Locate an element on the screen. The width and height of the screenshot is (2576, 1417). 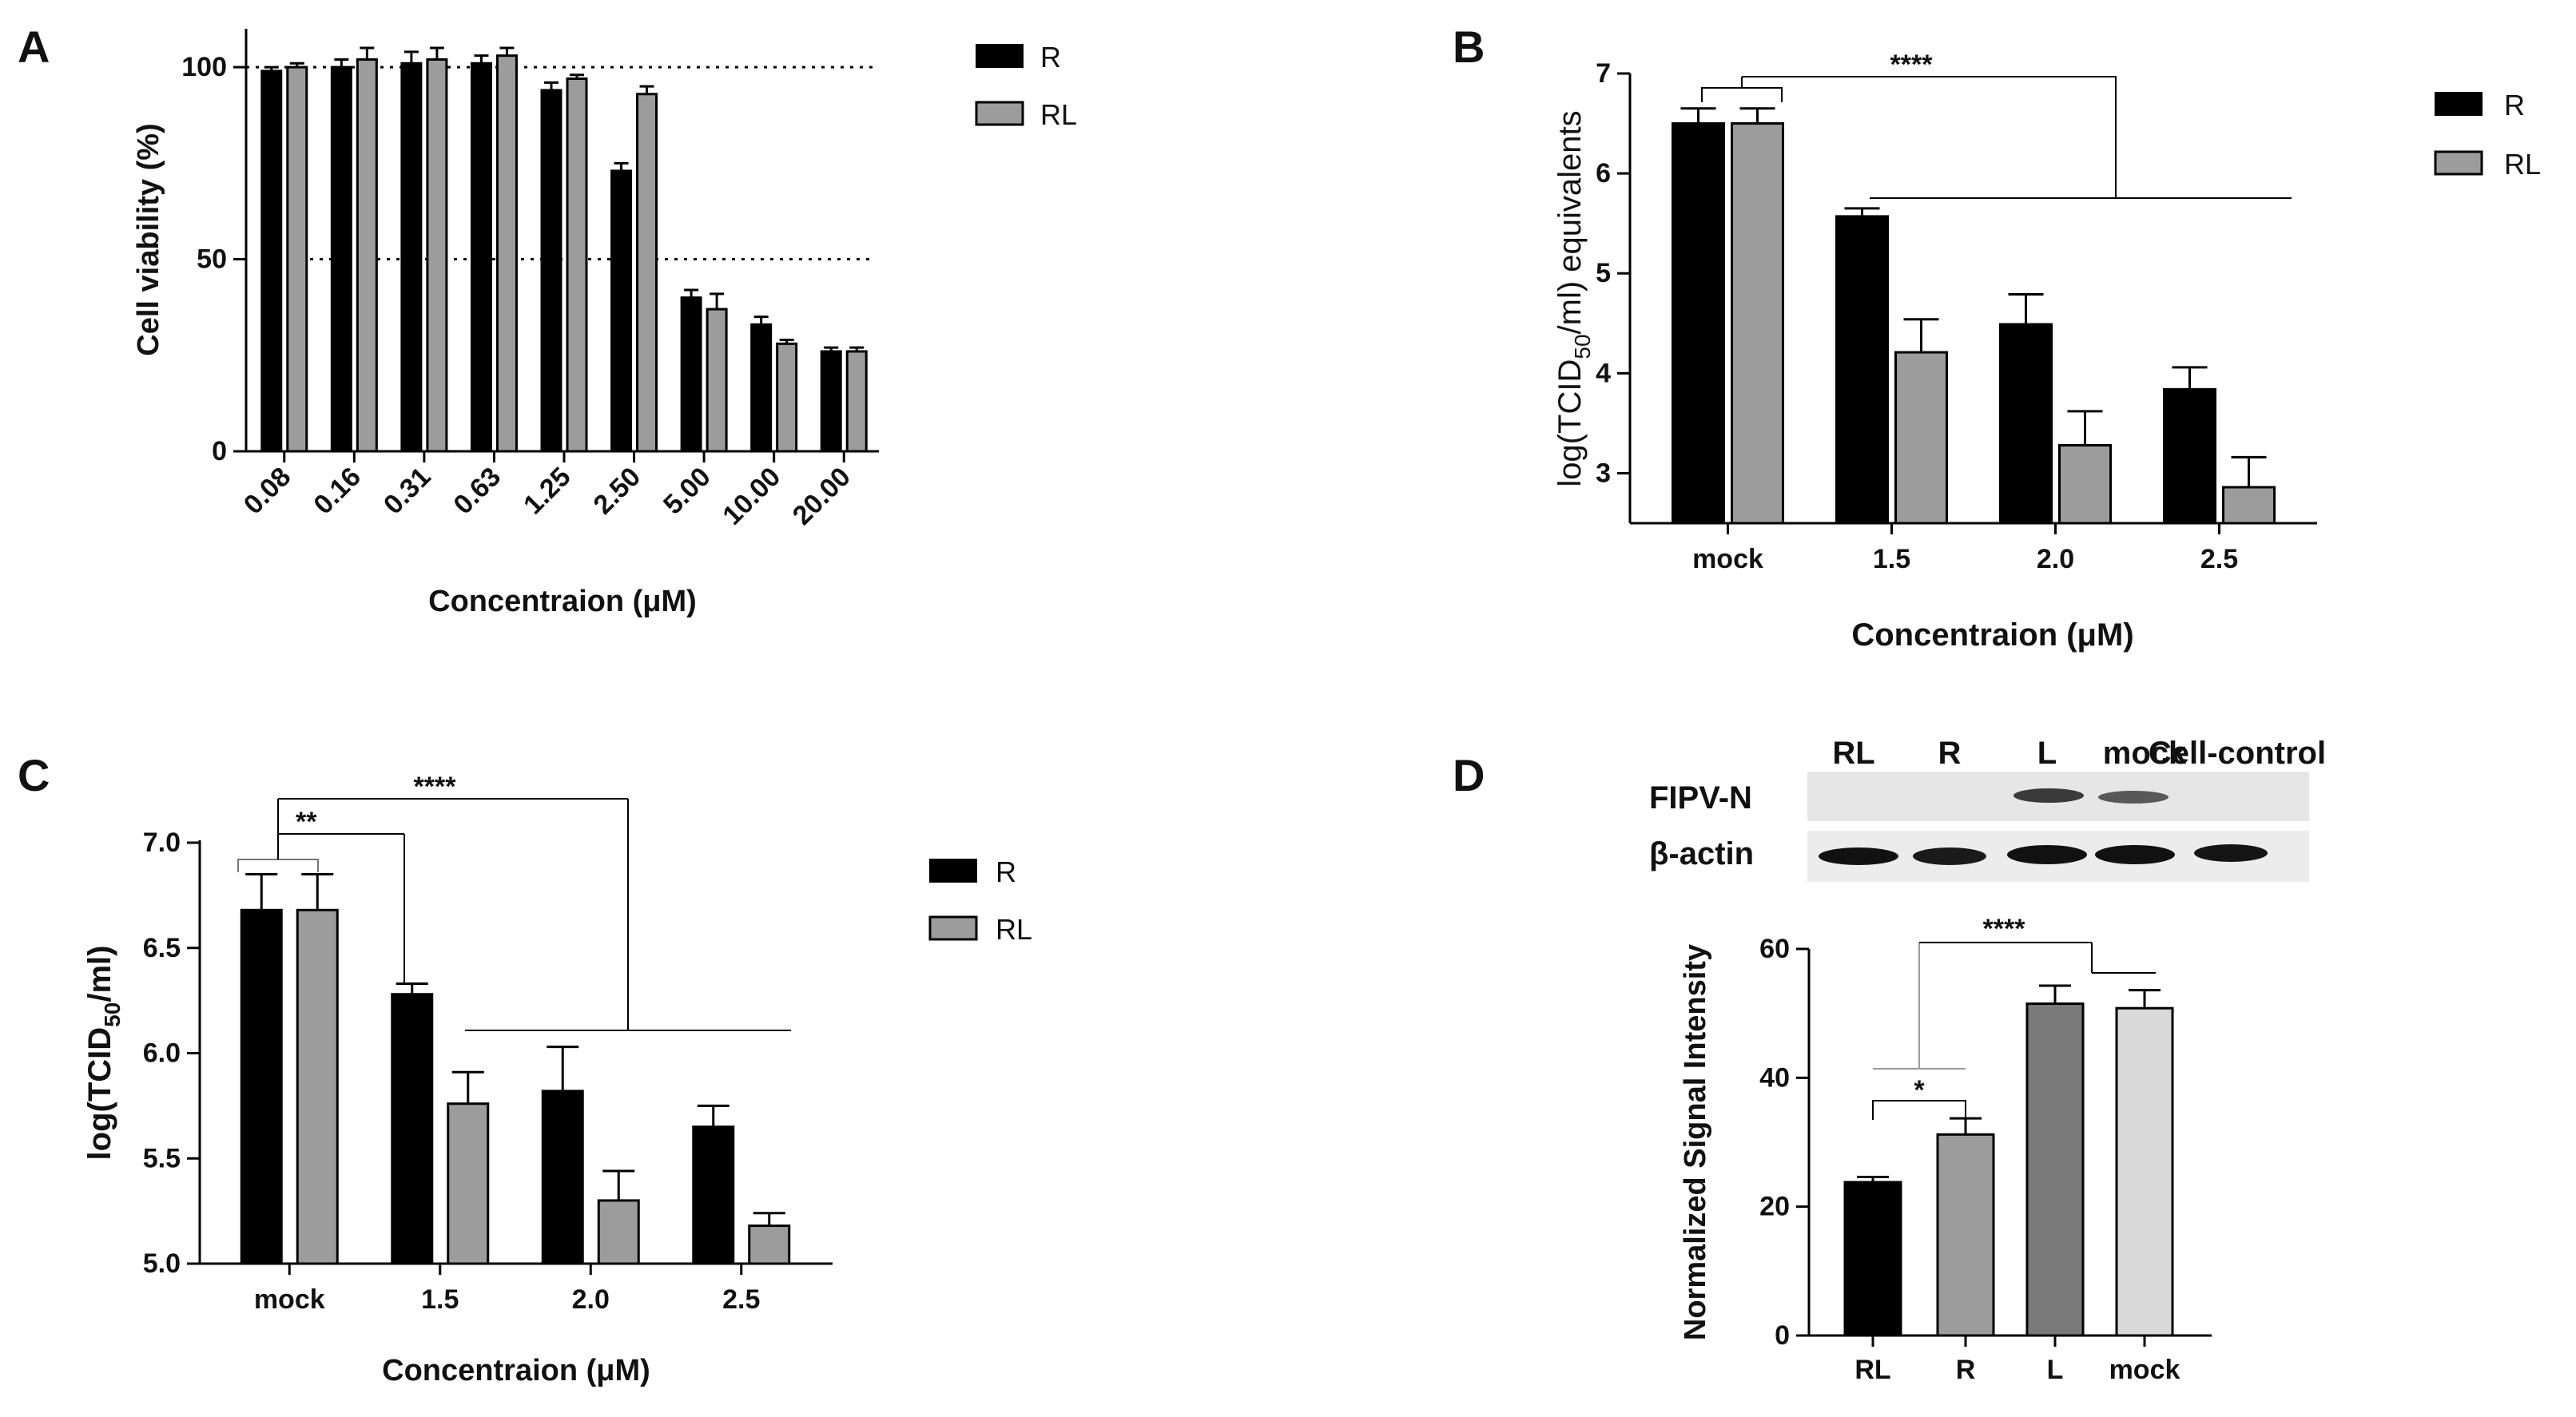
y-tick-label: 6.0 is located at coordinates (162, 1053).